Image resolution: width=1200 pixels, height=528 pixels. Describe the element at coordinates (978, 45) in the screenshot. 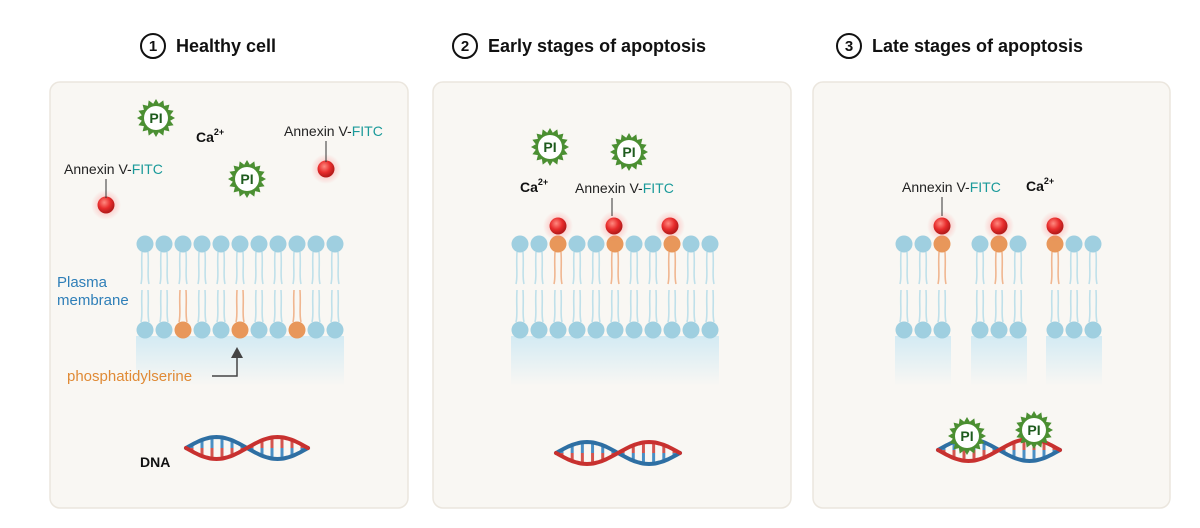

I see `panel-title-text: Late stages of apoptosis` at that location.